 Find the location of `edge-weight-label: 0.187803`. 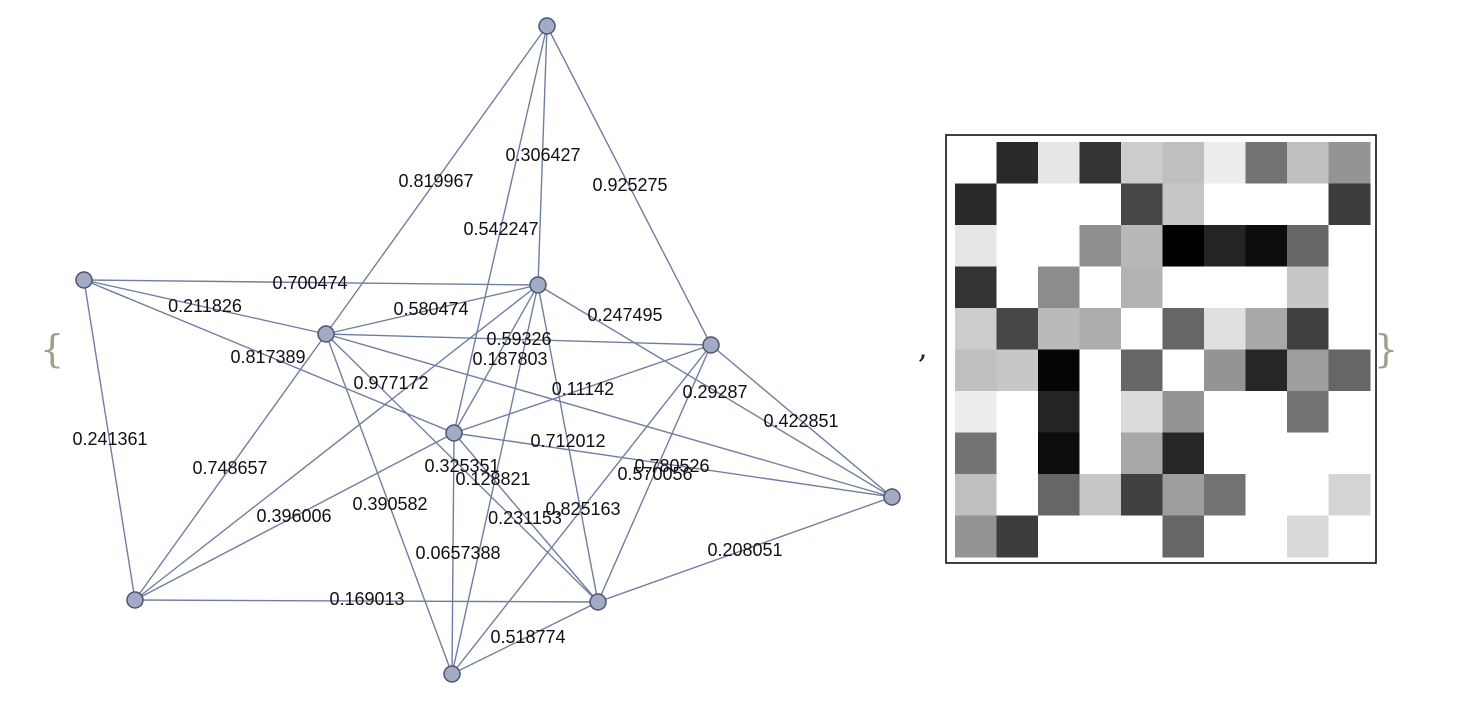

edge-weight-label: 0.187803 is located at coordinates (509, 359).